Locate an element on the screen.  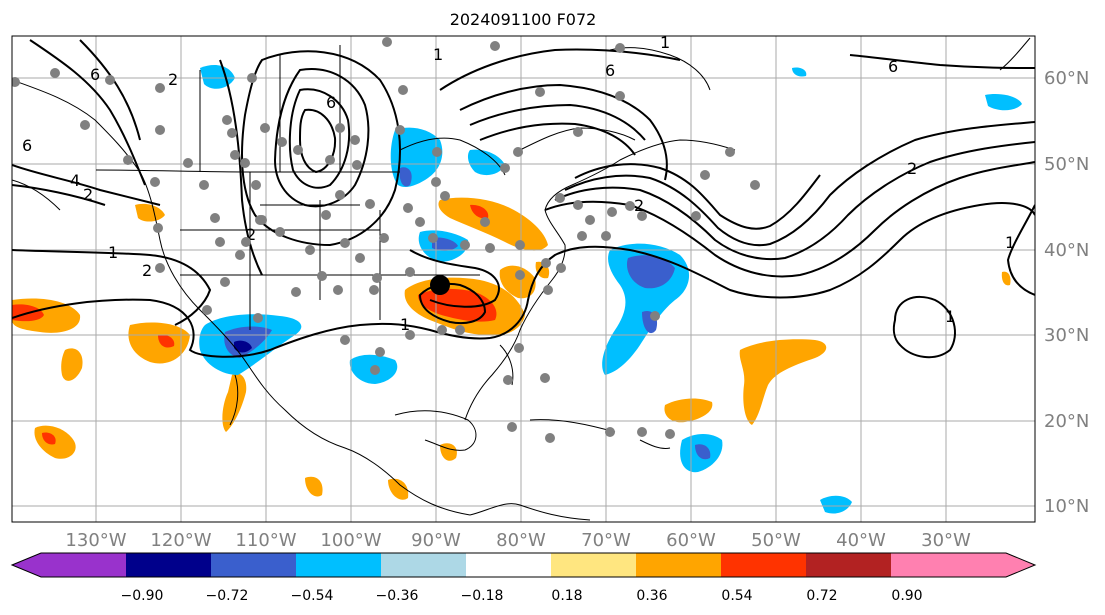
lon-label: 130°W is located at coordinates (95, 540).